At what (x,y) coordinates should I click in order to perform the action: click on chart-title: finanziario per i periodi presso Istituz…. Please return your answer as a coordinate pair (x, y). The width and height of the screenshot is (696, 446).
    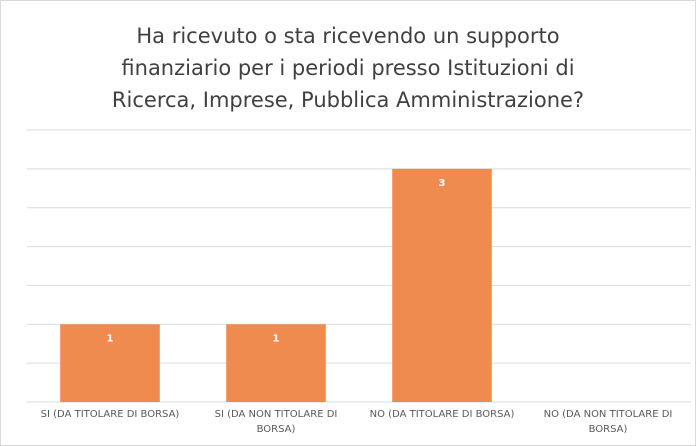
    Looking at the image, I should click on (347, 68).